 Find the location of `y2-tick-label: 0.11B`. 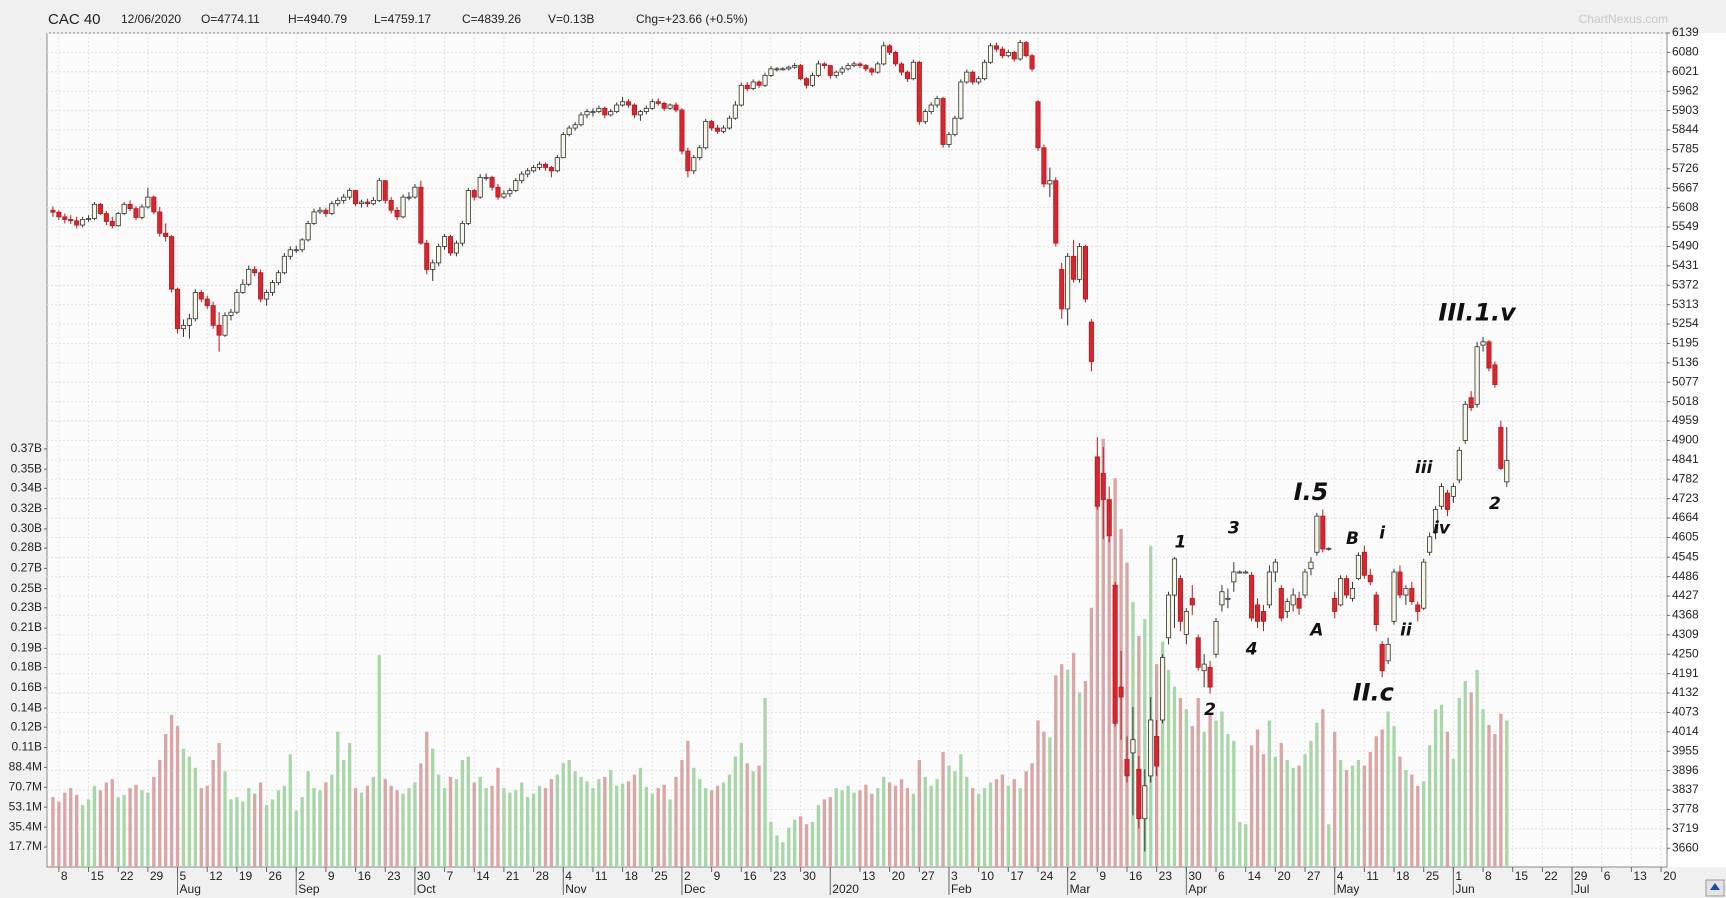

y2-tick-label: 0.11B is located at coordinates (27, 747).